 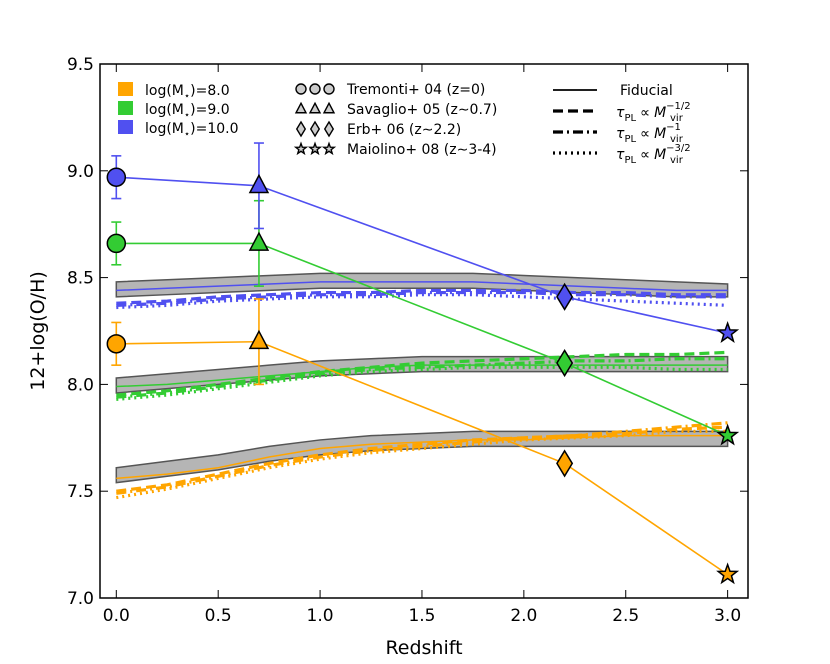 I want to click on legend-survey-label-2: Erb+ 06 (z∼2.2), so click(x=404, y=130).